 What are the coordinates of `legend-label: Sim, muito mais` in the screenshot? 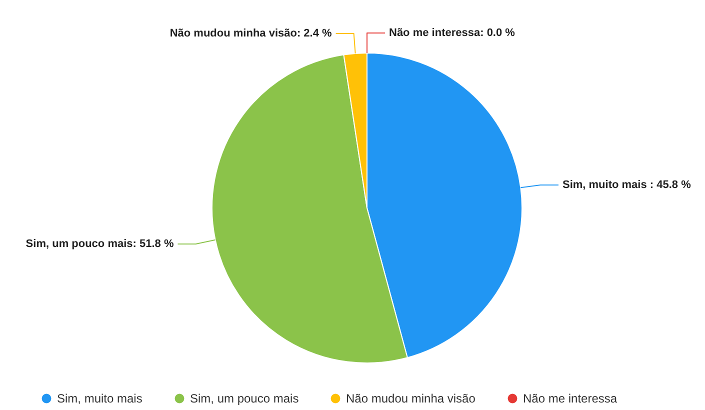 It's located at (99, 399).